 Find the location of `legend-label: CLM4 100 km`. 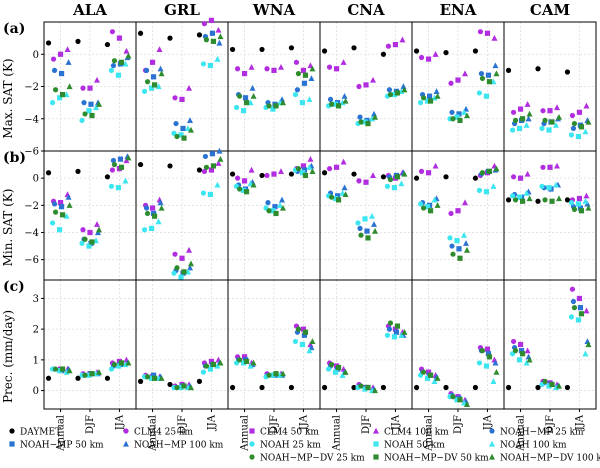

legend-label: CLM4 100 km is located at coordinates (416, 433).